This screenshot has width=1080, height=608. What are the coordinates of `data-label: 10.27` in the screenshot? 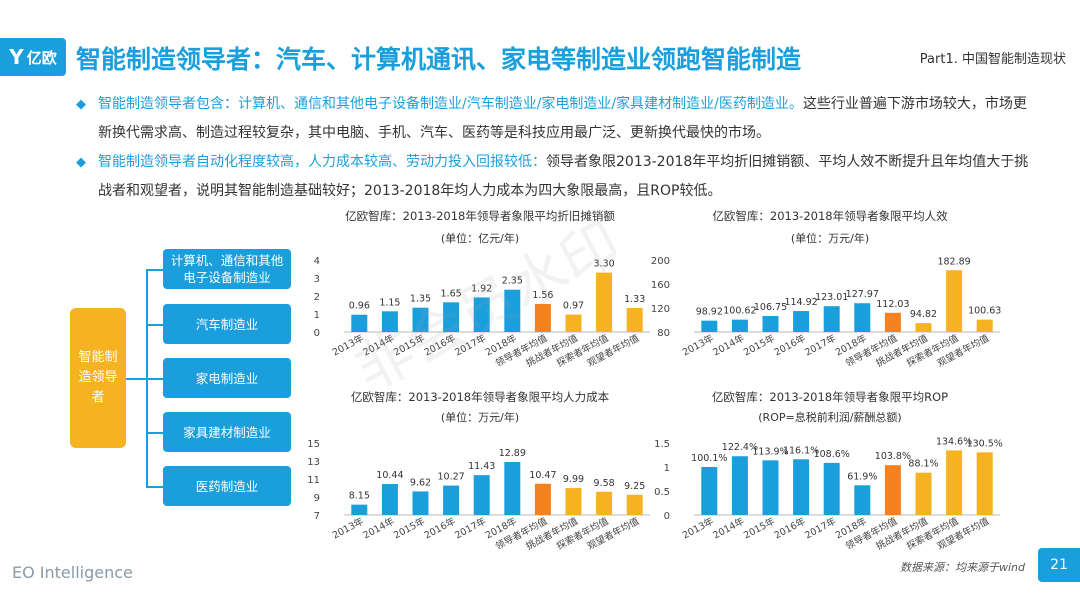 It's located at (450, 477).